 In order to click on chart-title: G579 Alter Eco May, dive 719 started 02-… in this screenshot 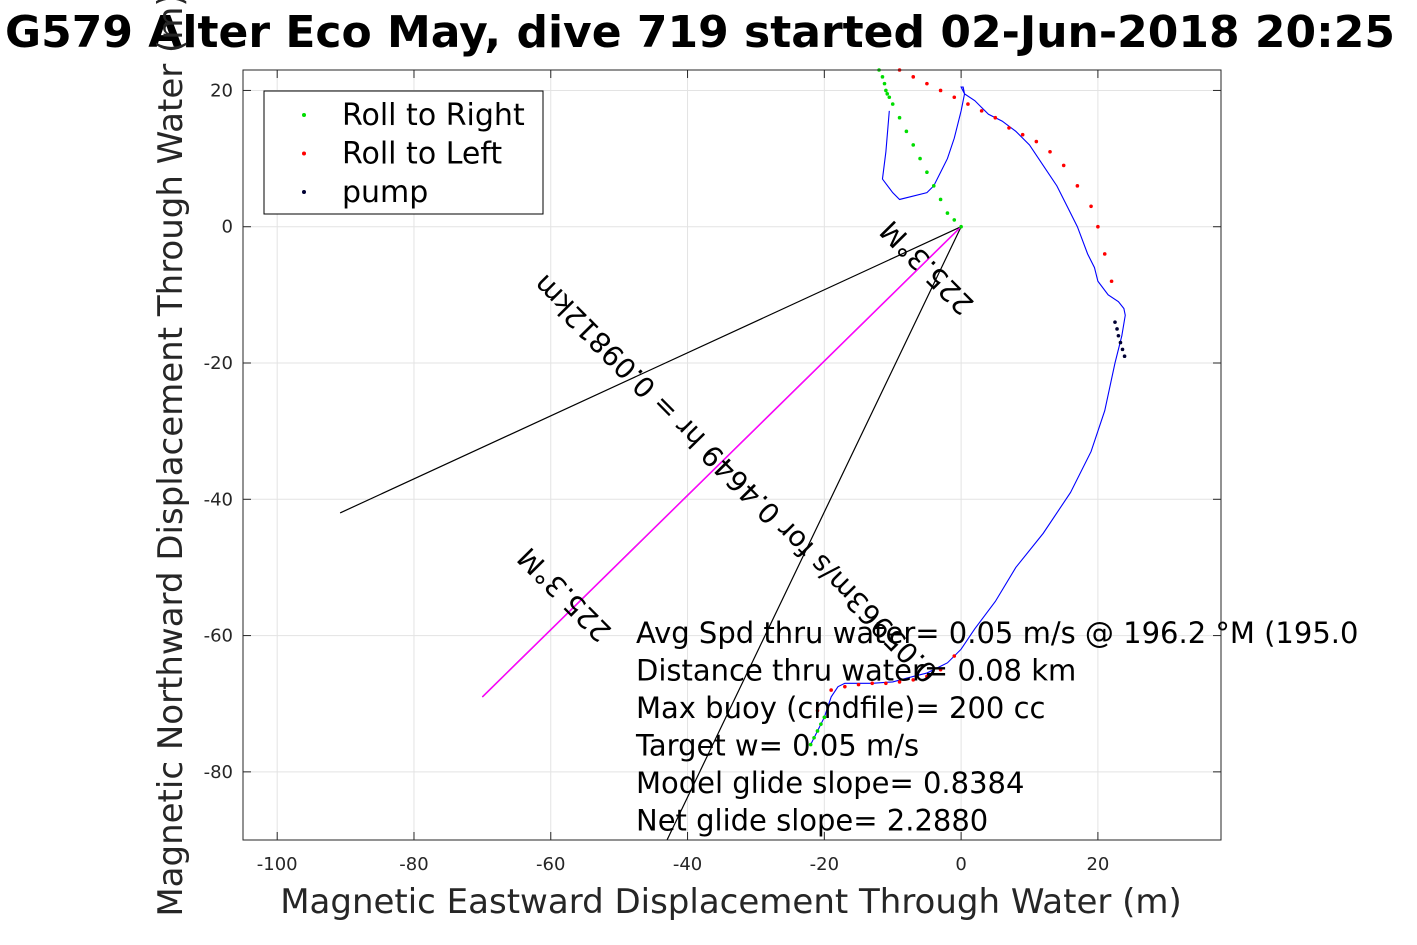, I will do `click(700, 32)`.